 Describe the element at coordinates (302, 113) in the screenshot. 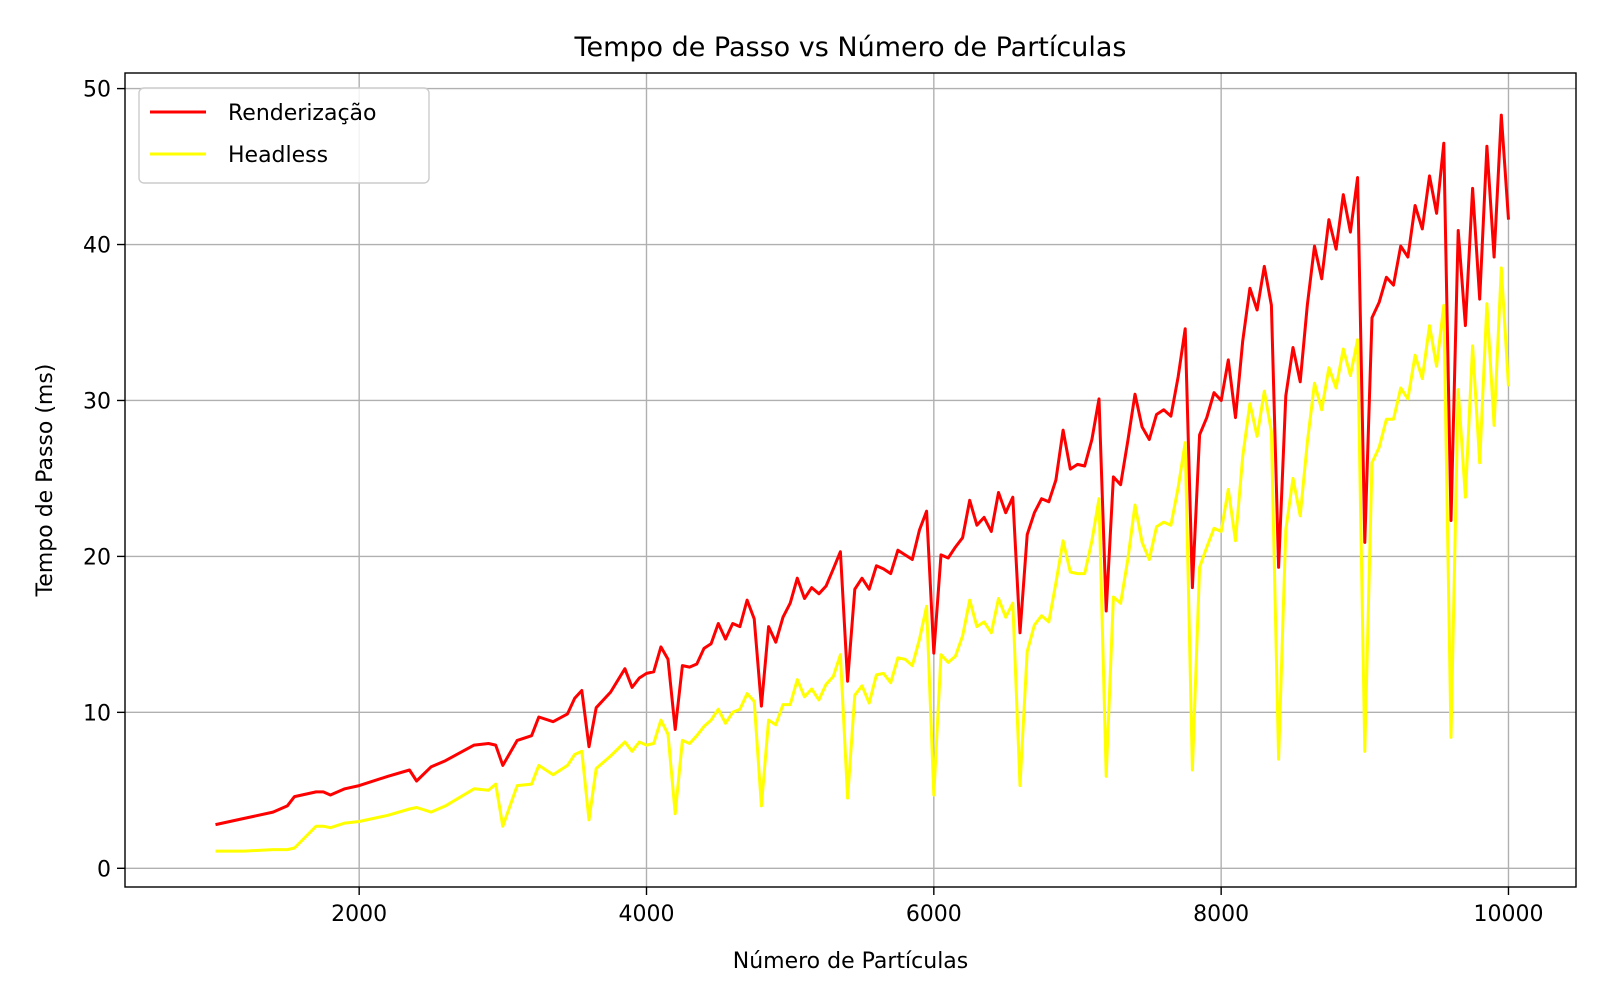

I see `legend-label: Renderização` at that location.